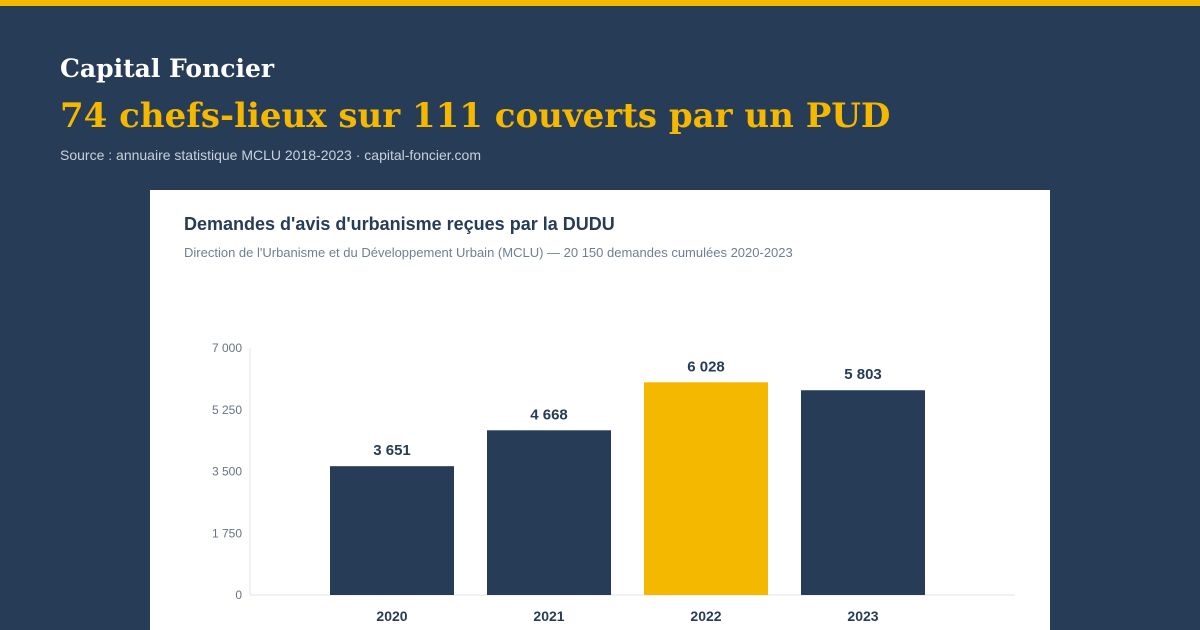 The height and width of the screenshot is (630, 1200). What do you see at coordinates (227, 472) in the screenshot?
I see `y-tick-label: 3 500` at bounding box center [227, 472].